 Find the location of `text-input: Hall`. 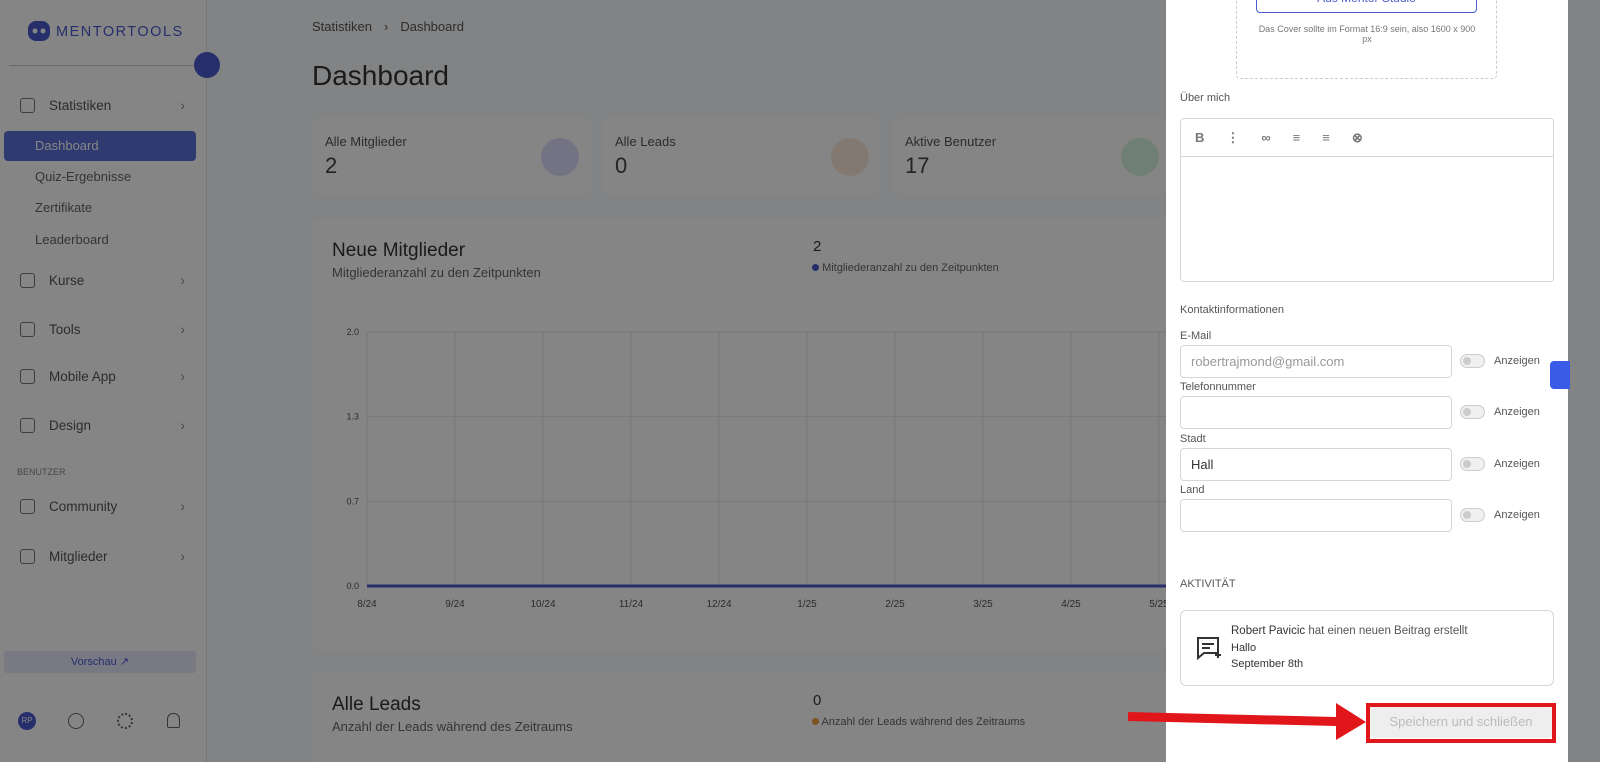

text-input: Hall is located at coordinates (1316, 464).